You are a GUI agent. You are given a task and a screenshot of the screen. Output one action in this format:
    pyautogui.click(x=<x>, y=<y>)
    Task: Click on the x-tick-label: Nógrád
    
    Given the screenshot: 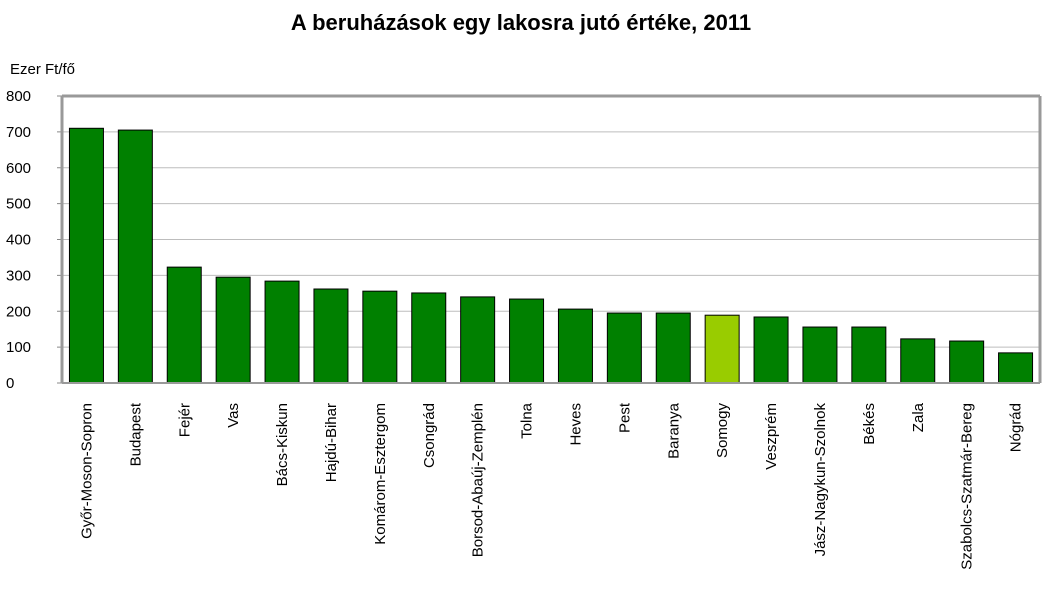 What is the action you would take?
    pyautogui.click(x=1016, y=427)
    